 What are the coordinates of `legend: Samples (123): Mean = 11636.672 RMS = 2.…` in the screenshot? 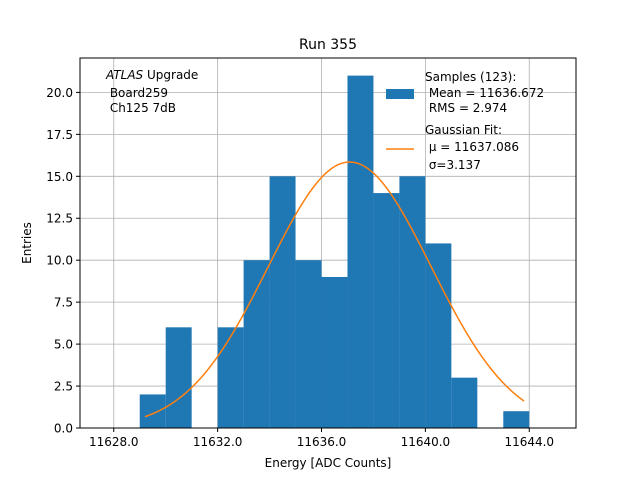 It's located at (465, 121).